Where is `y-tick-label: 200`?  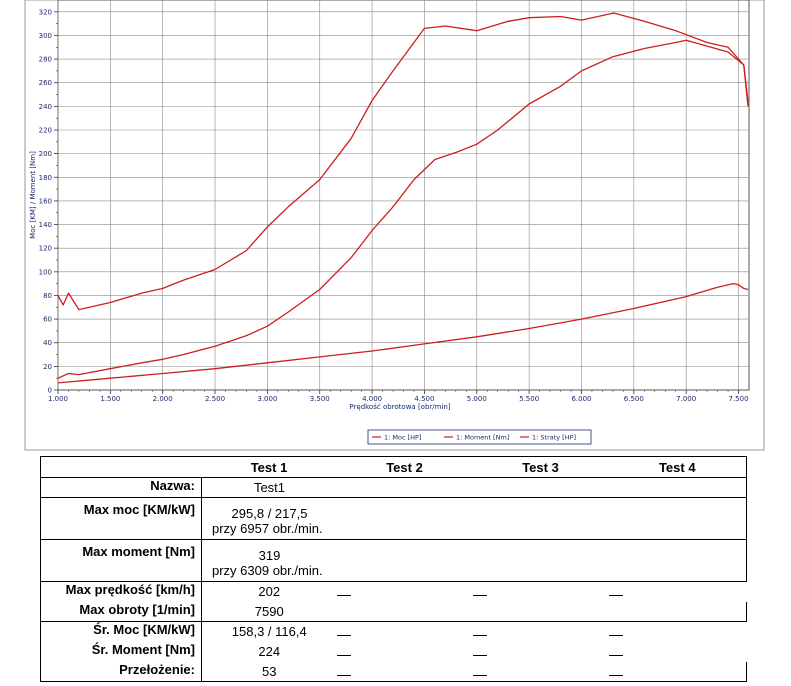 y-tick-label: 200 is located at coordinates (45, 154).